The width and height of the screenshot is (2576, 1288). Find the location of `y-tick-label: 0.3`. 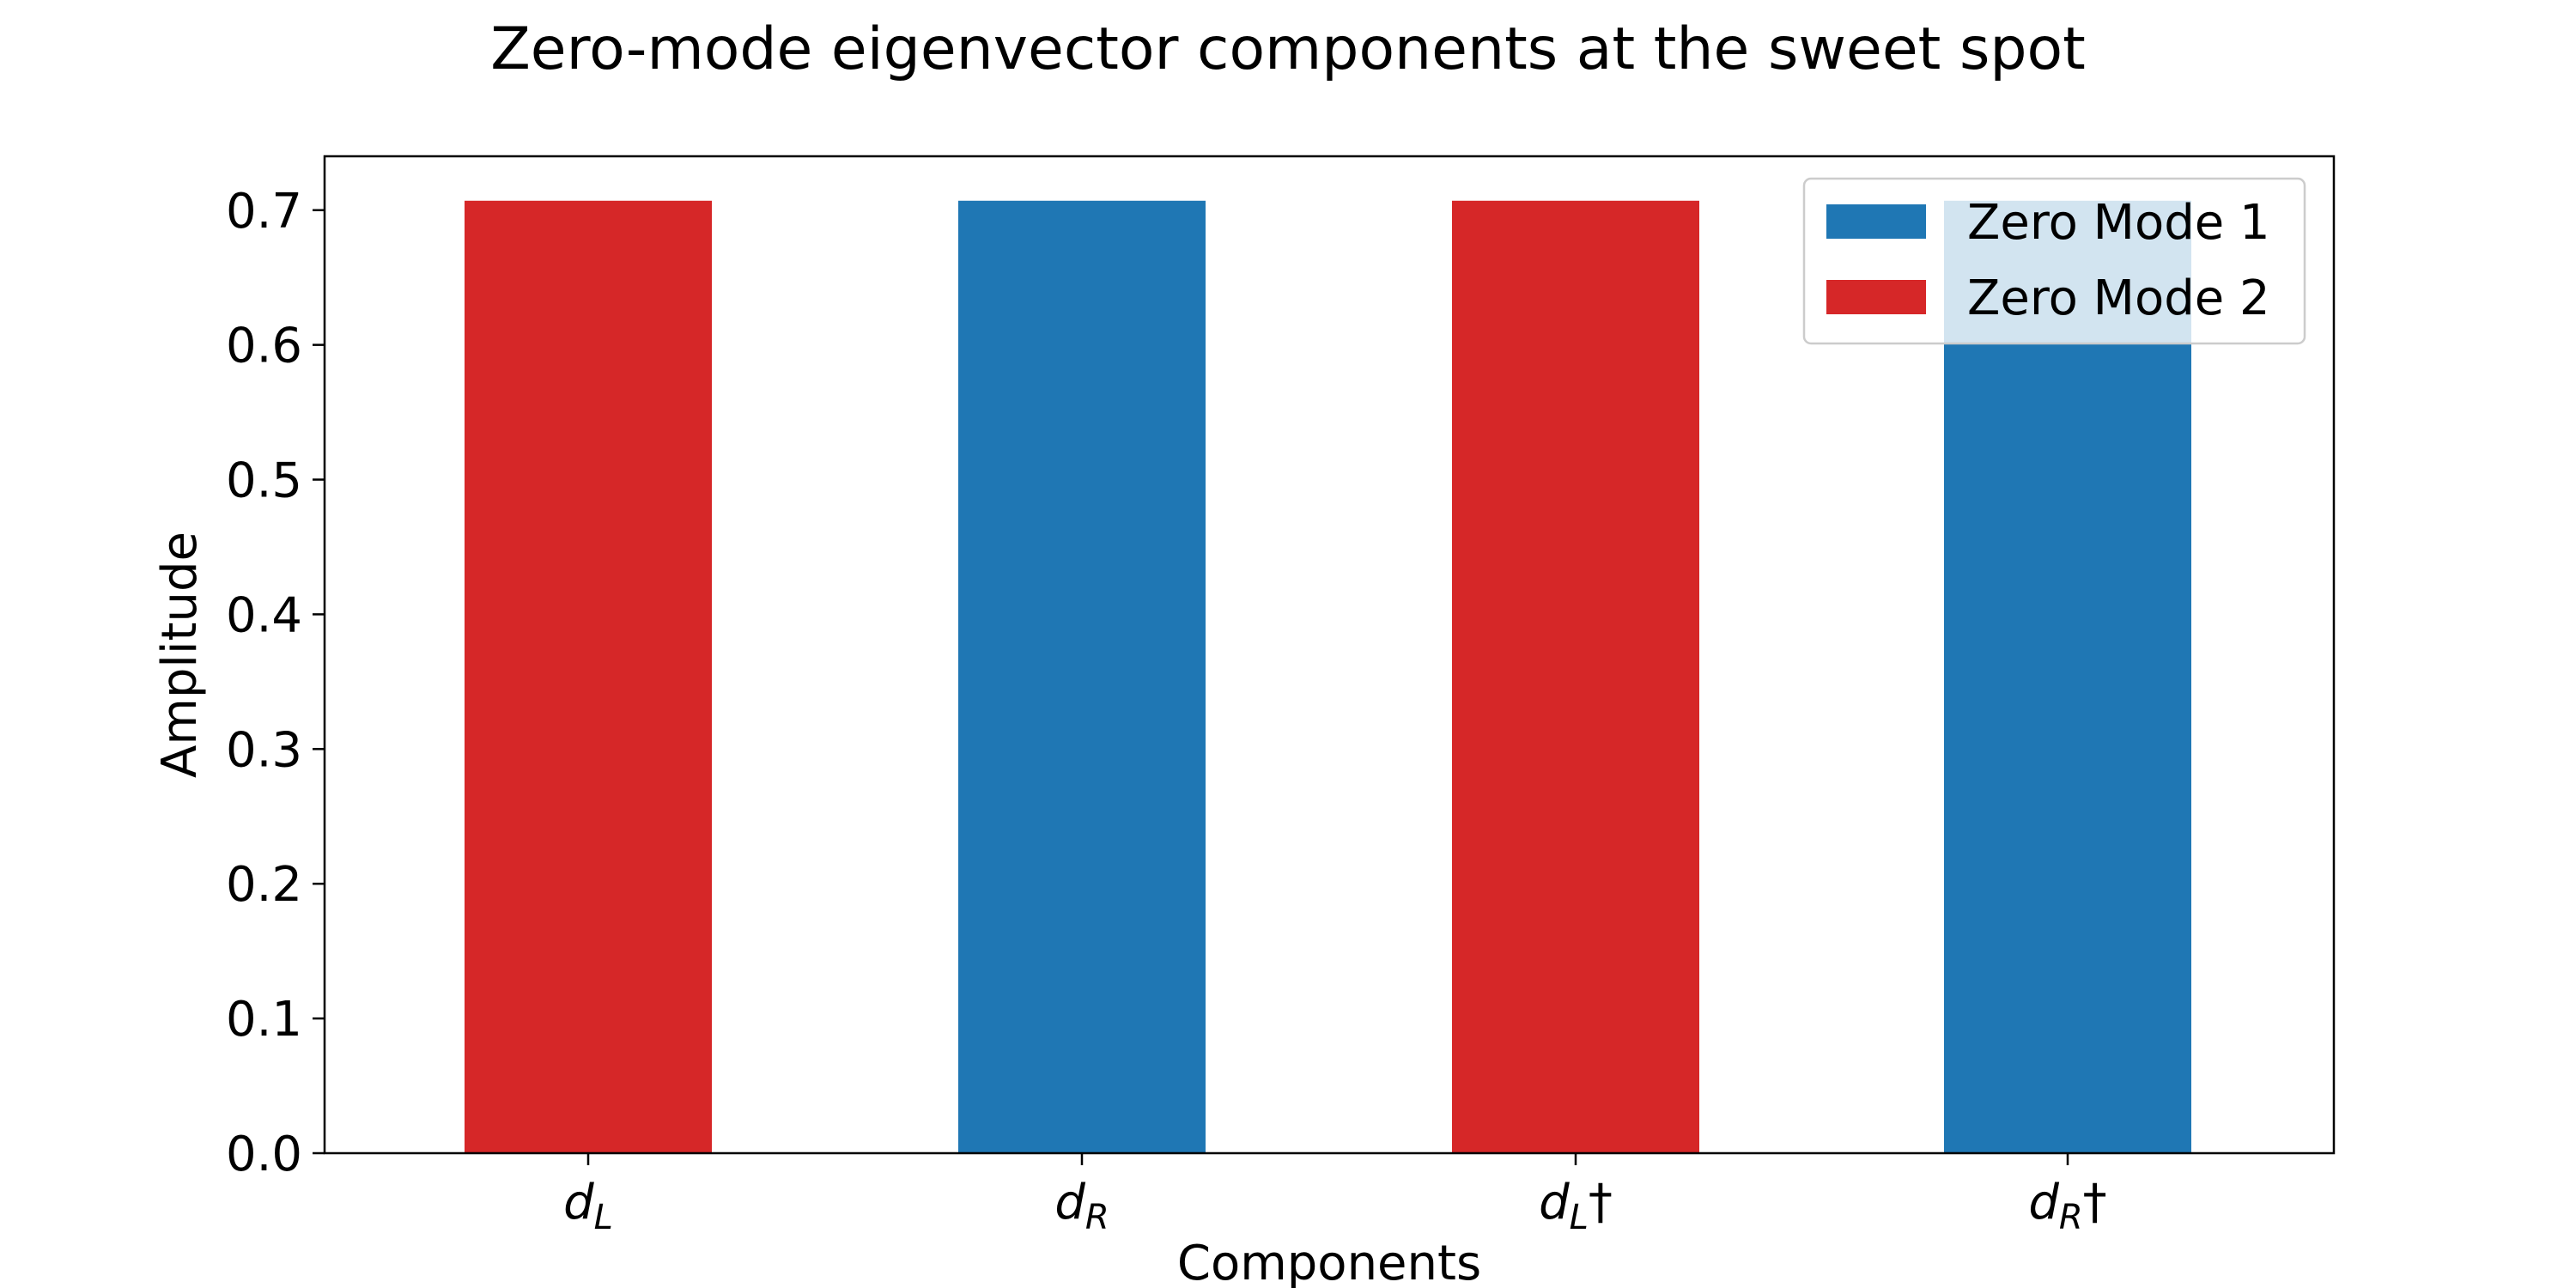

y-tick-label: 0.3 is located at coordinates (264, 750).